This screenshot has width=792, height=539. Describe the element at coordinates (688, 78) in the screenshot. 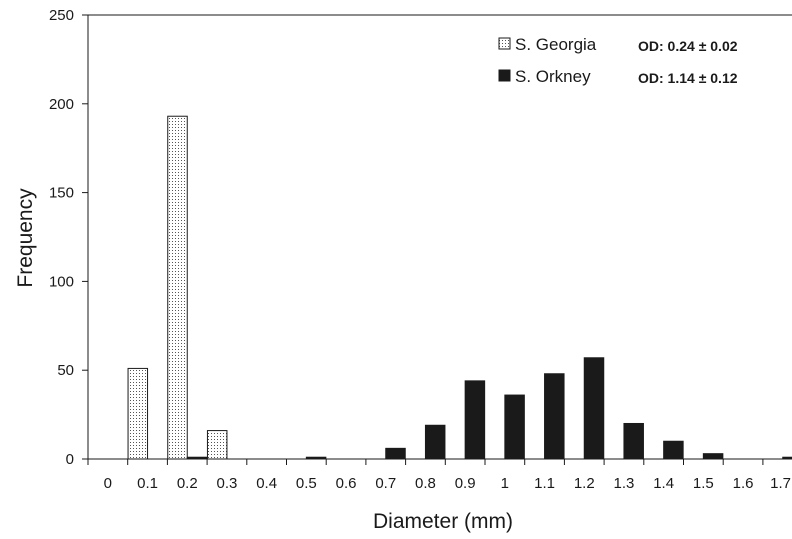

I see `od-annotation: OD: 1.14 ± 0.12` at that location.